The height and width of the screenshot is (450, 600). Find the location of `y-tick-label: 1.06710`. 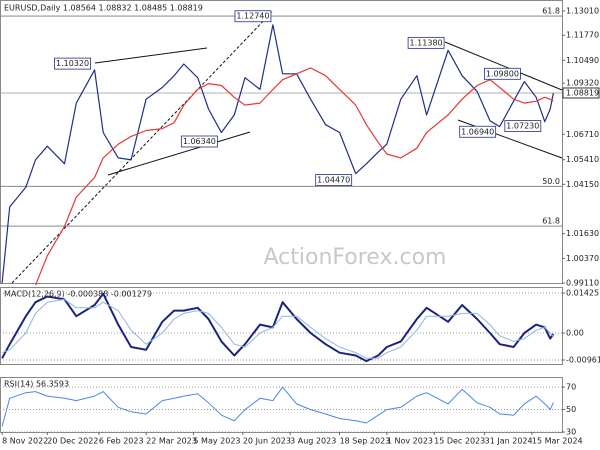

y-tick-label: 1.06710 is located at coordinates (582, 134).